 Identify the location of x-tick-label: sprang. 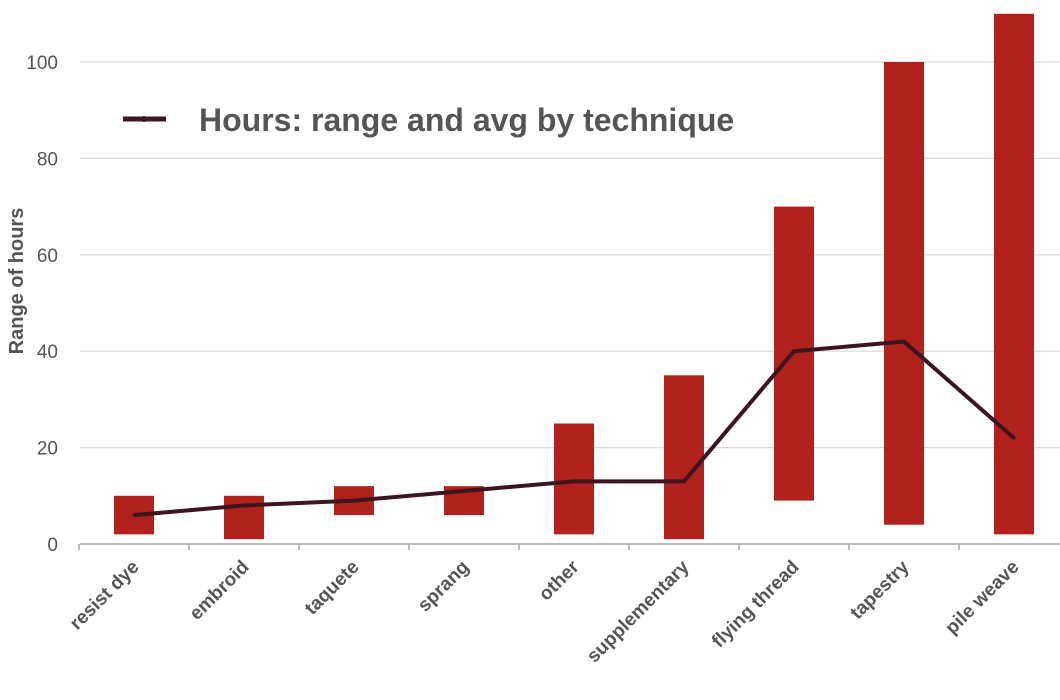
(444, 587).